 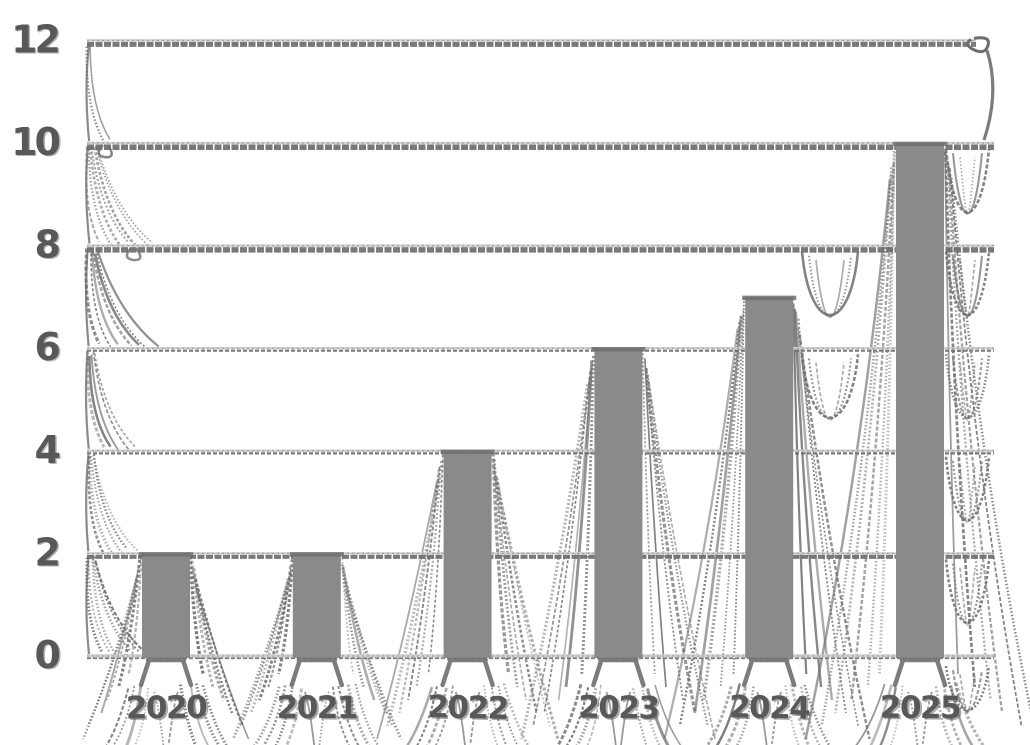 I want to click on y-tick-label-8: 8, so click(x=48, y=246).